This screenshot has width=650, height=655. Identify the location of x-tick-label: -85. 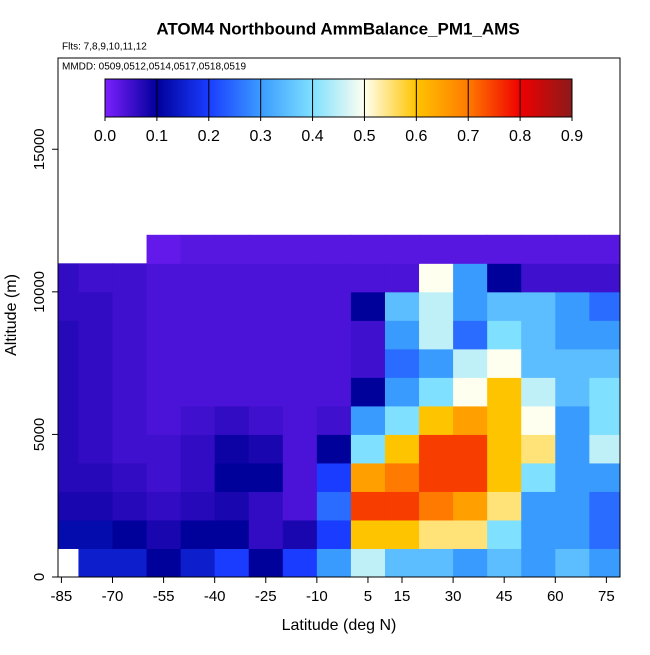
(62, 596).